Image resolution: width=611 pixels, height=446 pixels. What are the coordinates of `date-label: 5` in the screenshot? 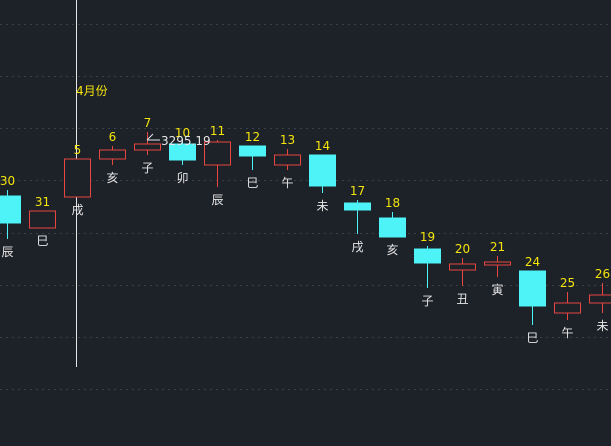 It's located at (78, 150).